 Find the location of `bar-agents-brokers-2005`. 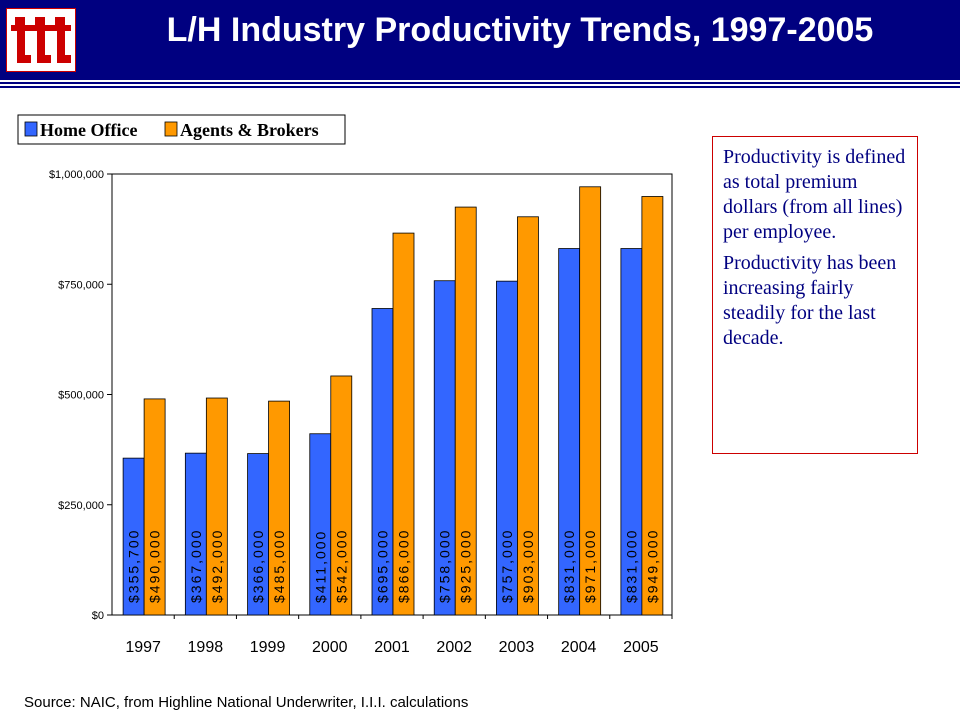

bar-agents-brokers-2005 is located at coordinates (652, 406).